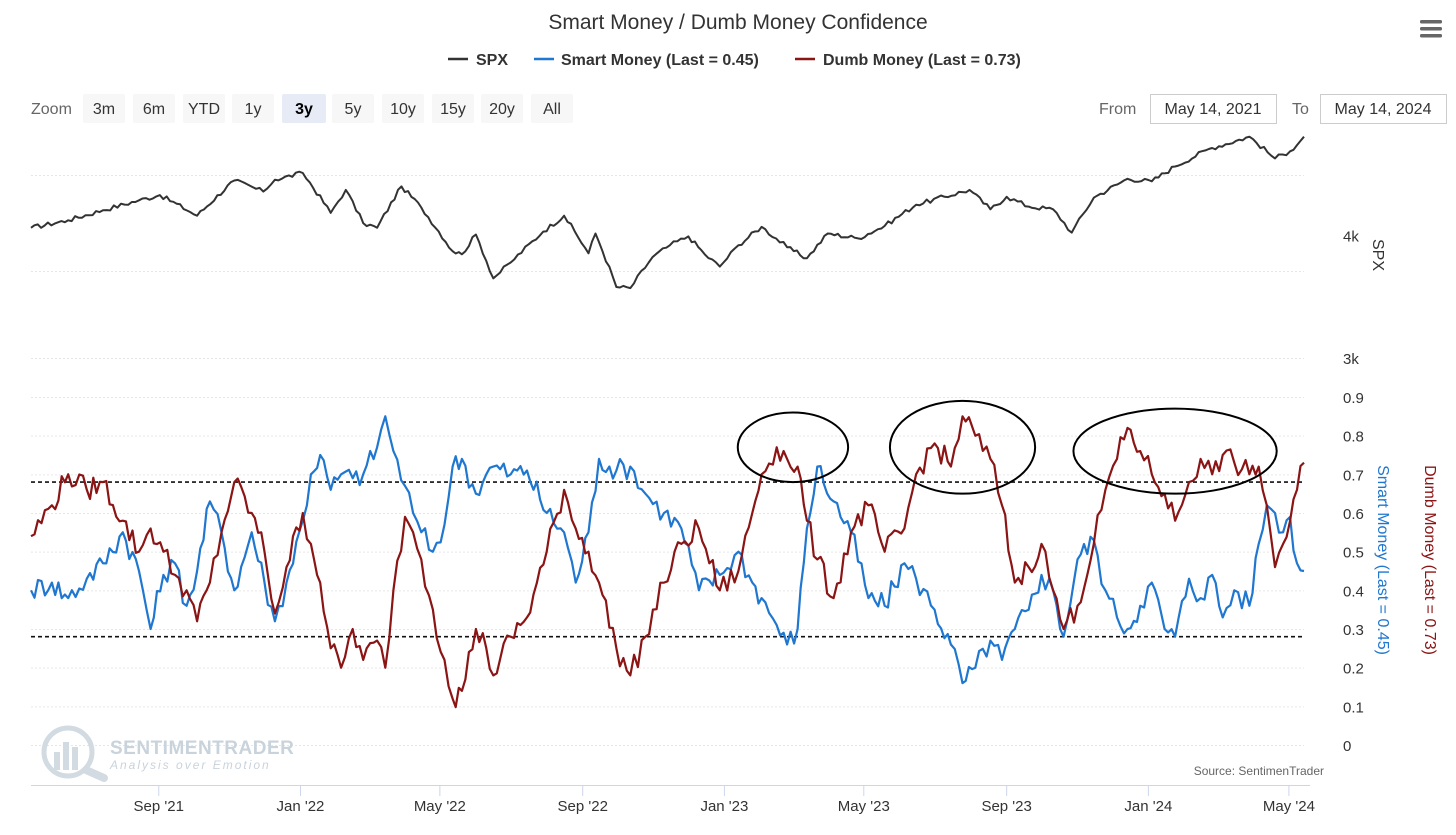 The height and width of the screenshot is (835, 1456). I want to click on x-tick-label: Sep '22, so click(583, 806).